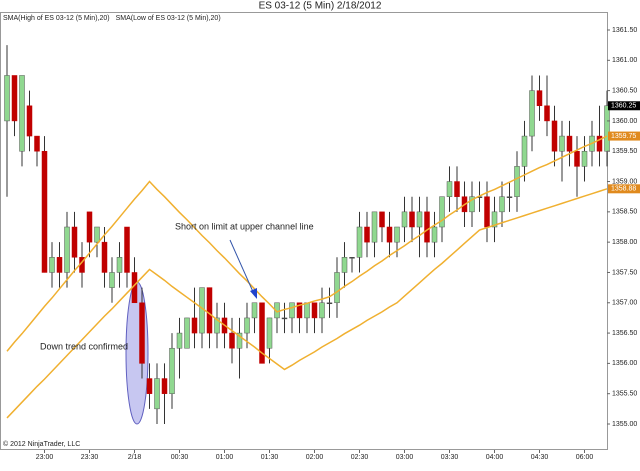 The image size is (640, 471). I want to click on y-tick-label: 1361.50, so click(624, 30).